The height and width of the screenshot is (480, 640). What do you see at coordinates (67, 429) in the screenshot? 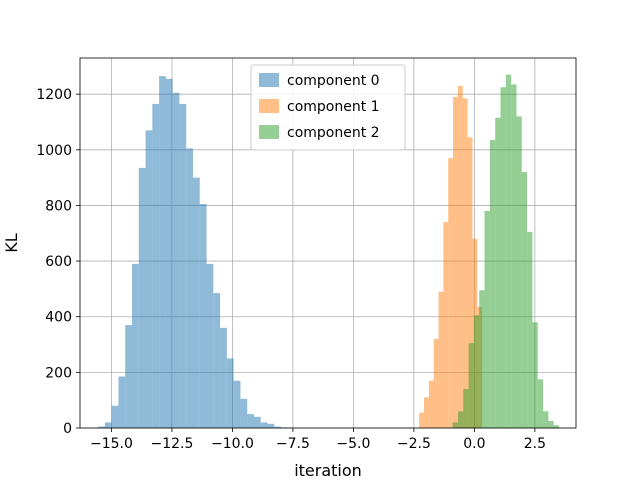
I see `y-tick-label: 0` at bounding box center [67, 429].